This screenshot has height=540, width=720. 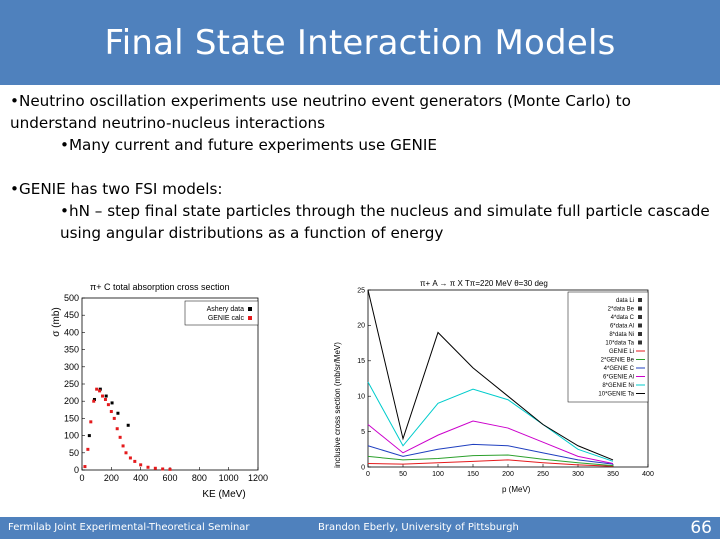 I want to click on right-chart-marks, so click(x=490, y=378).